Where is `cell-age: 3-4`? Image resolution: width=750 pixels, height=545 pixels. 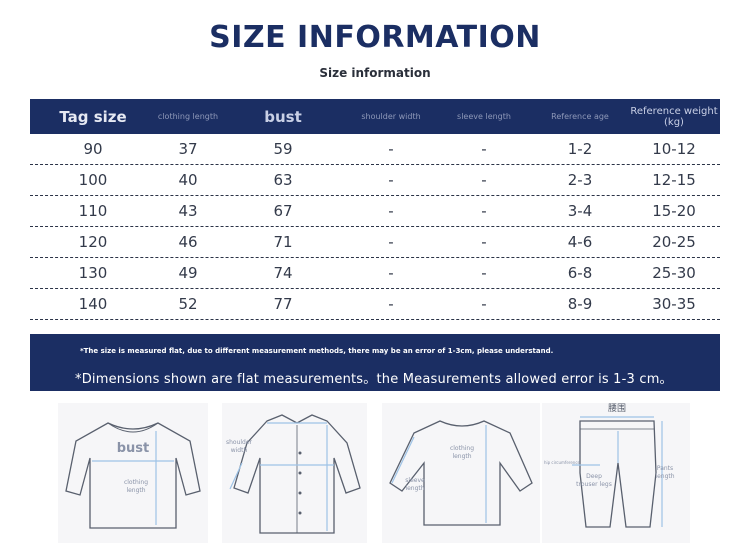 cell-age: 3-4 is located at coordinates (580, 211).